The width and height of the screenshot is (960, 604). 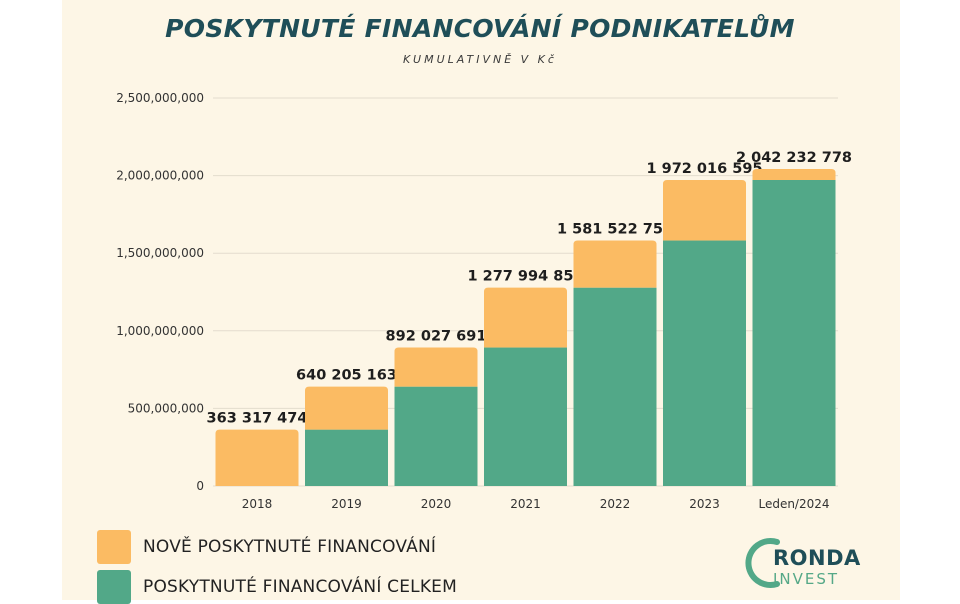 What do you see at coordinates (257, 504) in the screenshot?
I see `x-tick-label: 2018` at bounding box center [257, 504].